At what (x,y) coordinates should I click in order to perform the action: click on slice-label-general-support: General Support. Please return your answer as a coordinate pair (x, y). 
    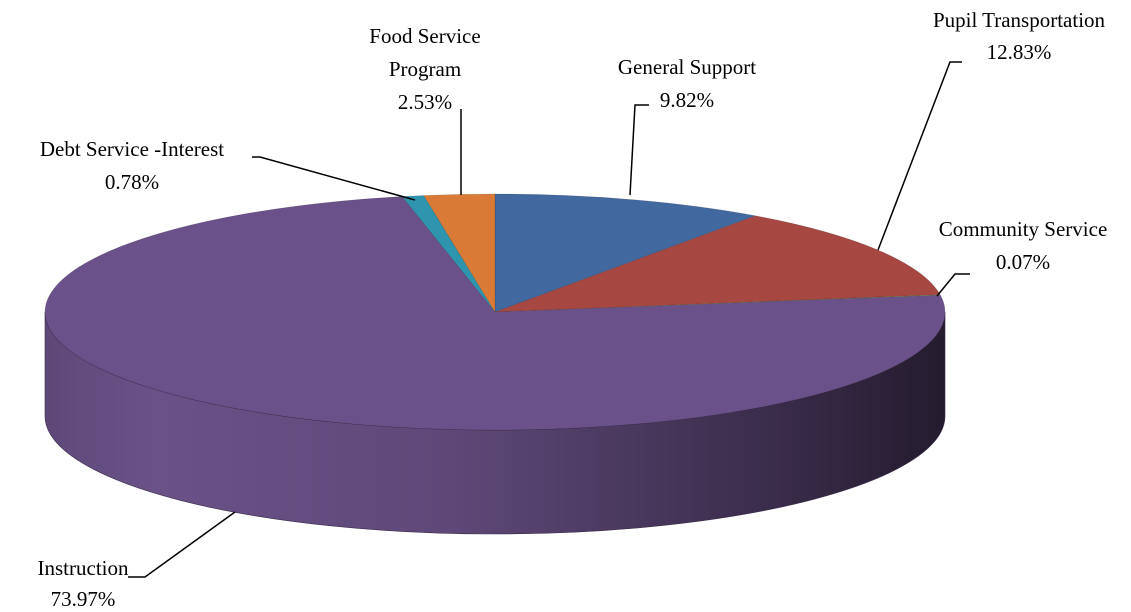
    Looking at the image, I should click on (687, 67).